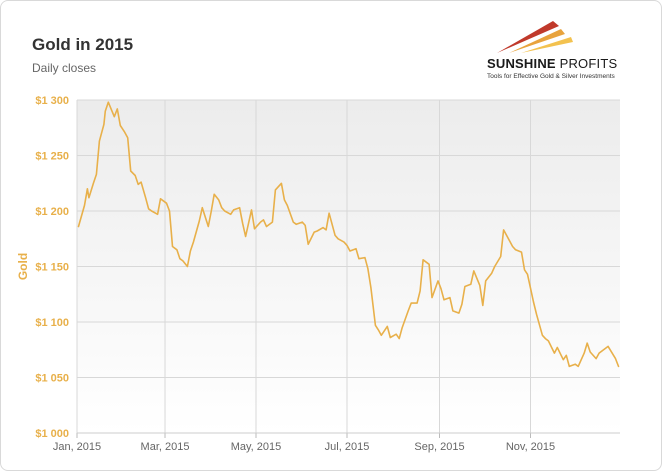  I want to click on chart-title: Gold in 2015, so click(83, 44).